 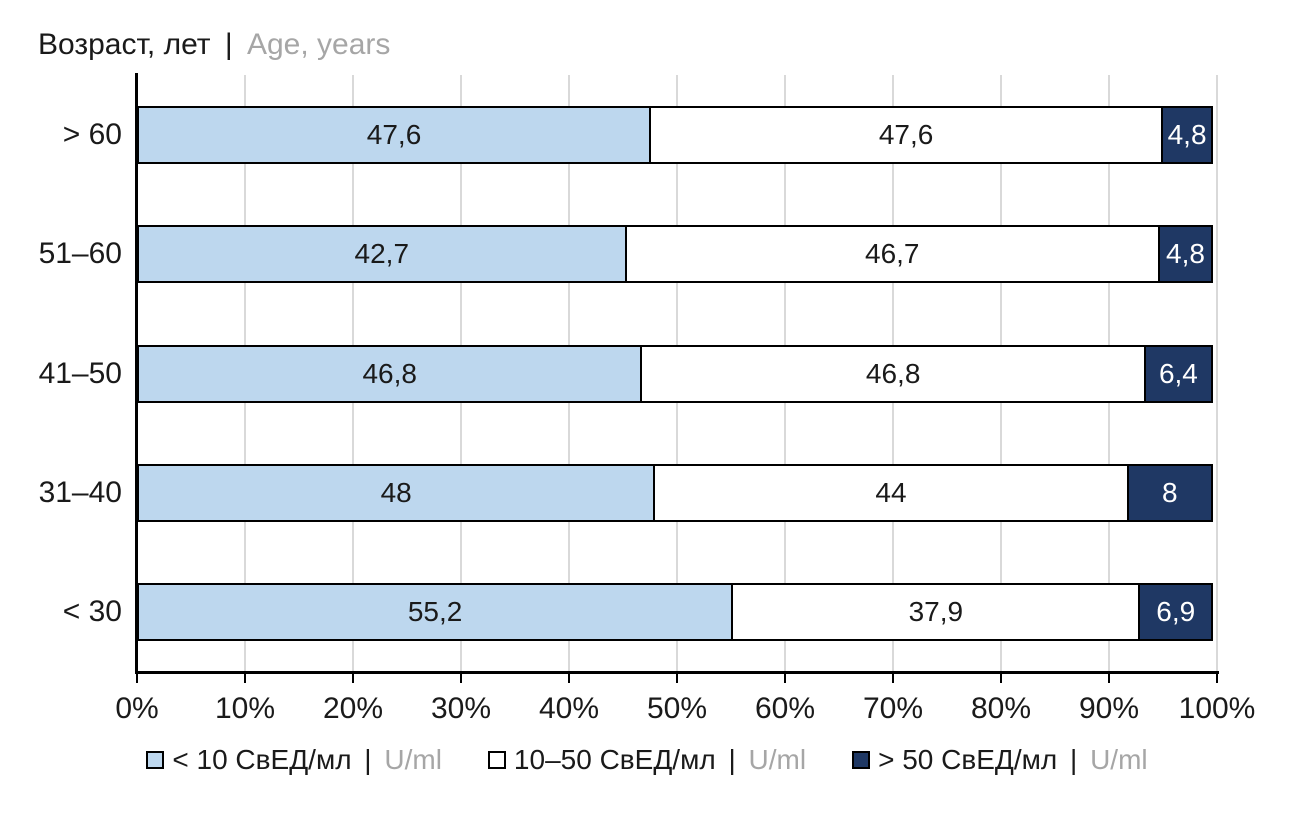 I want to click on bar-data-label: 46,7, so click(x=892, y=254).